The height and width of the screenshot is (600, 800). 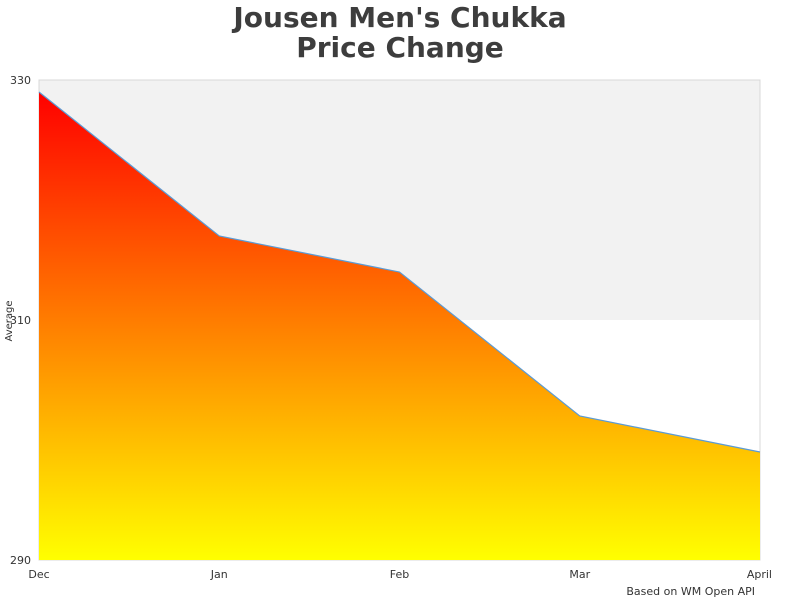 I want to click on chart-title-line-1: Jousen Men's Chukka, so click(x=400, y=17).